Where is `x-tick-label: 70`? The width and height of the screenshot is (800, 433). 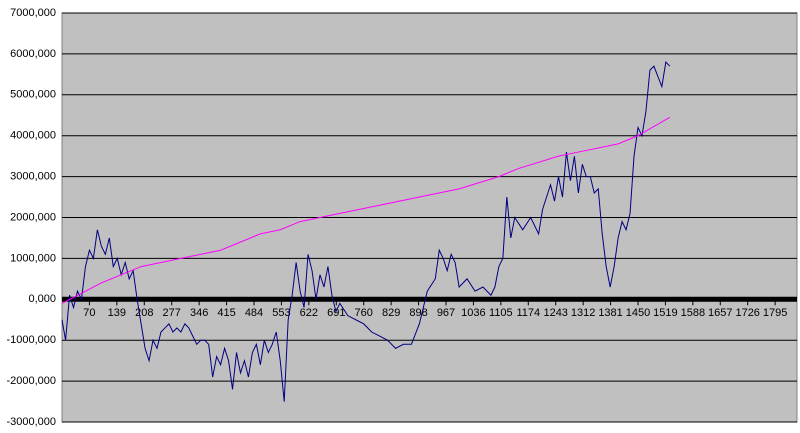 x-tick-label: 70 is located at coordinates (89, 313).